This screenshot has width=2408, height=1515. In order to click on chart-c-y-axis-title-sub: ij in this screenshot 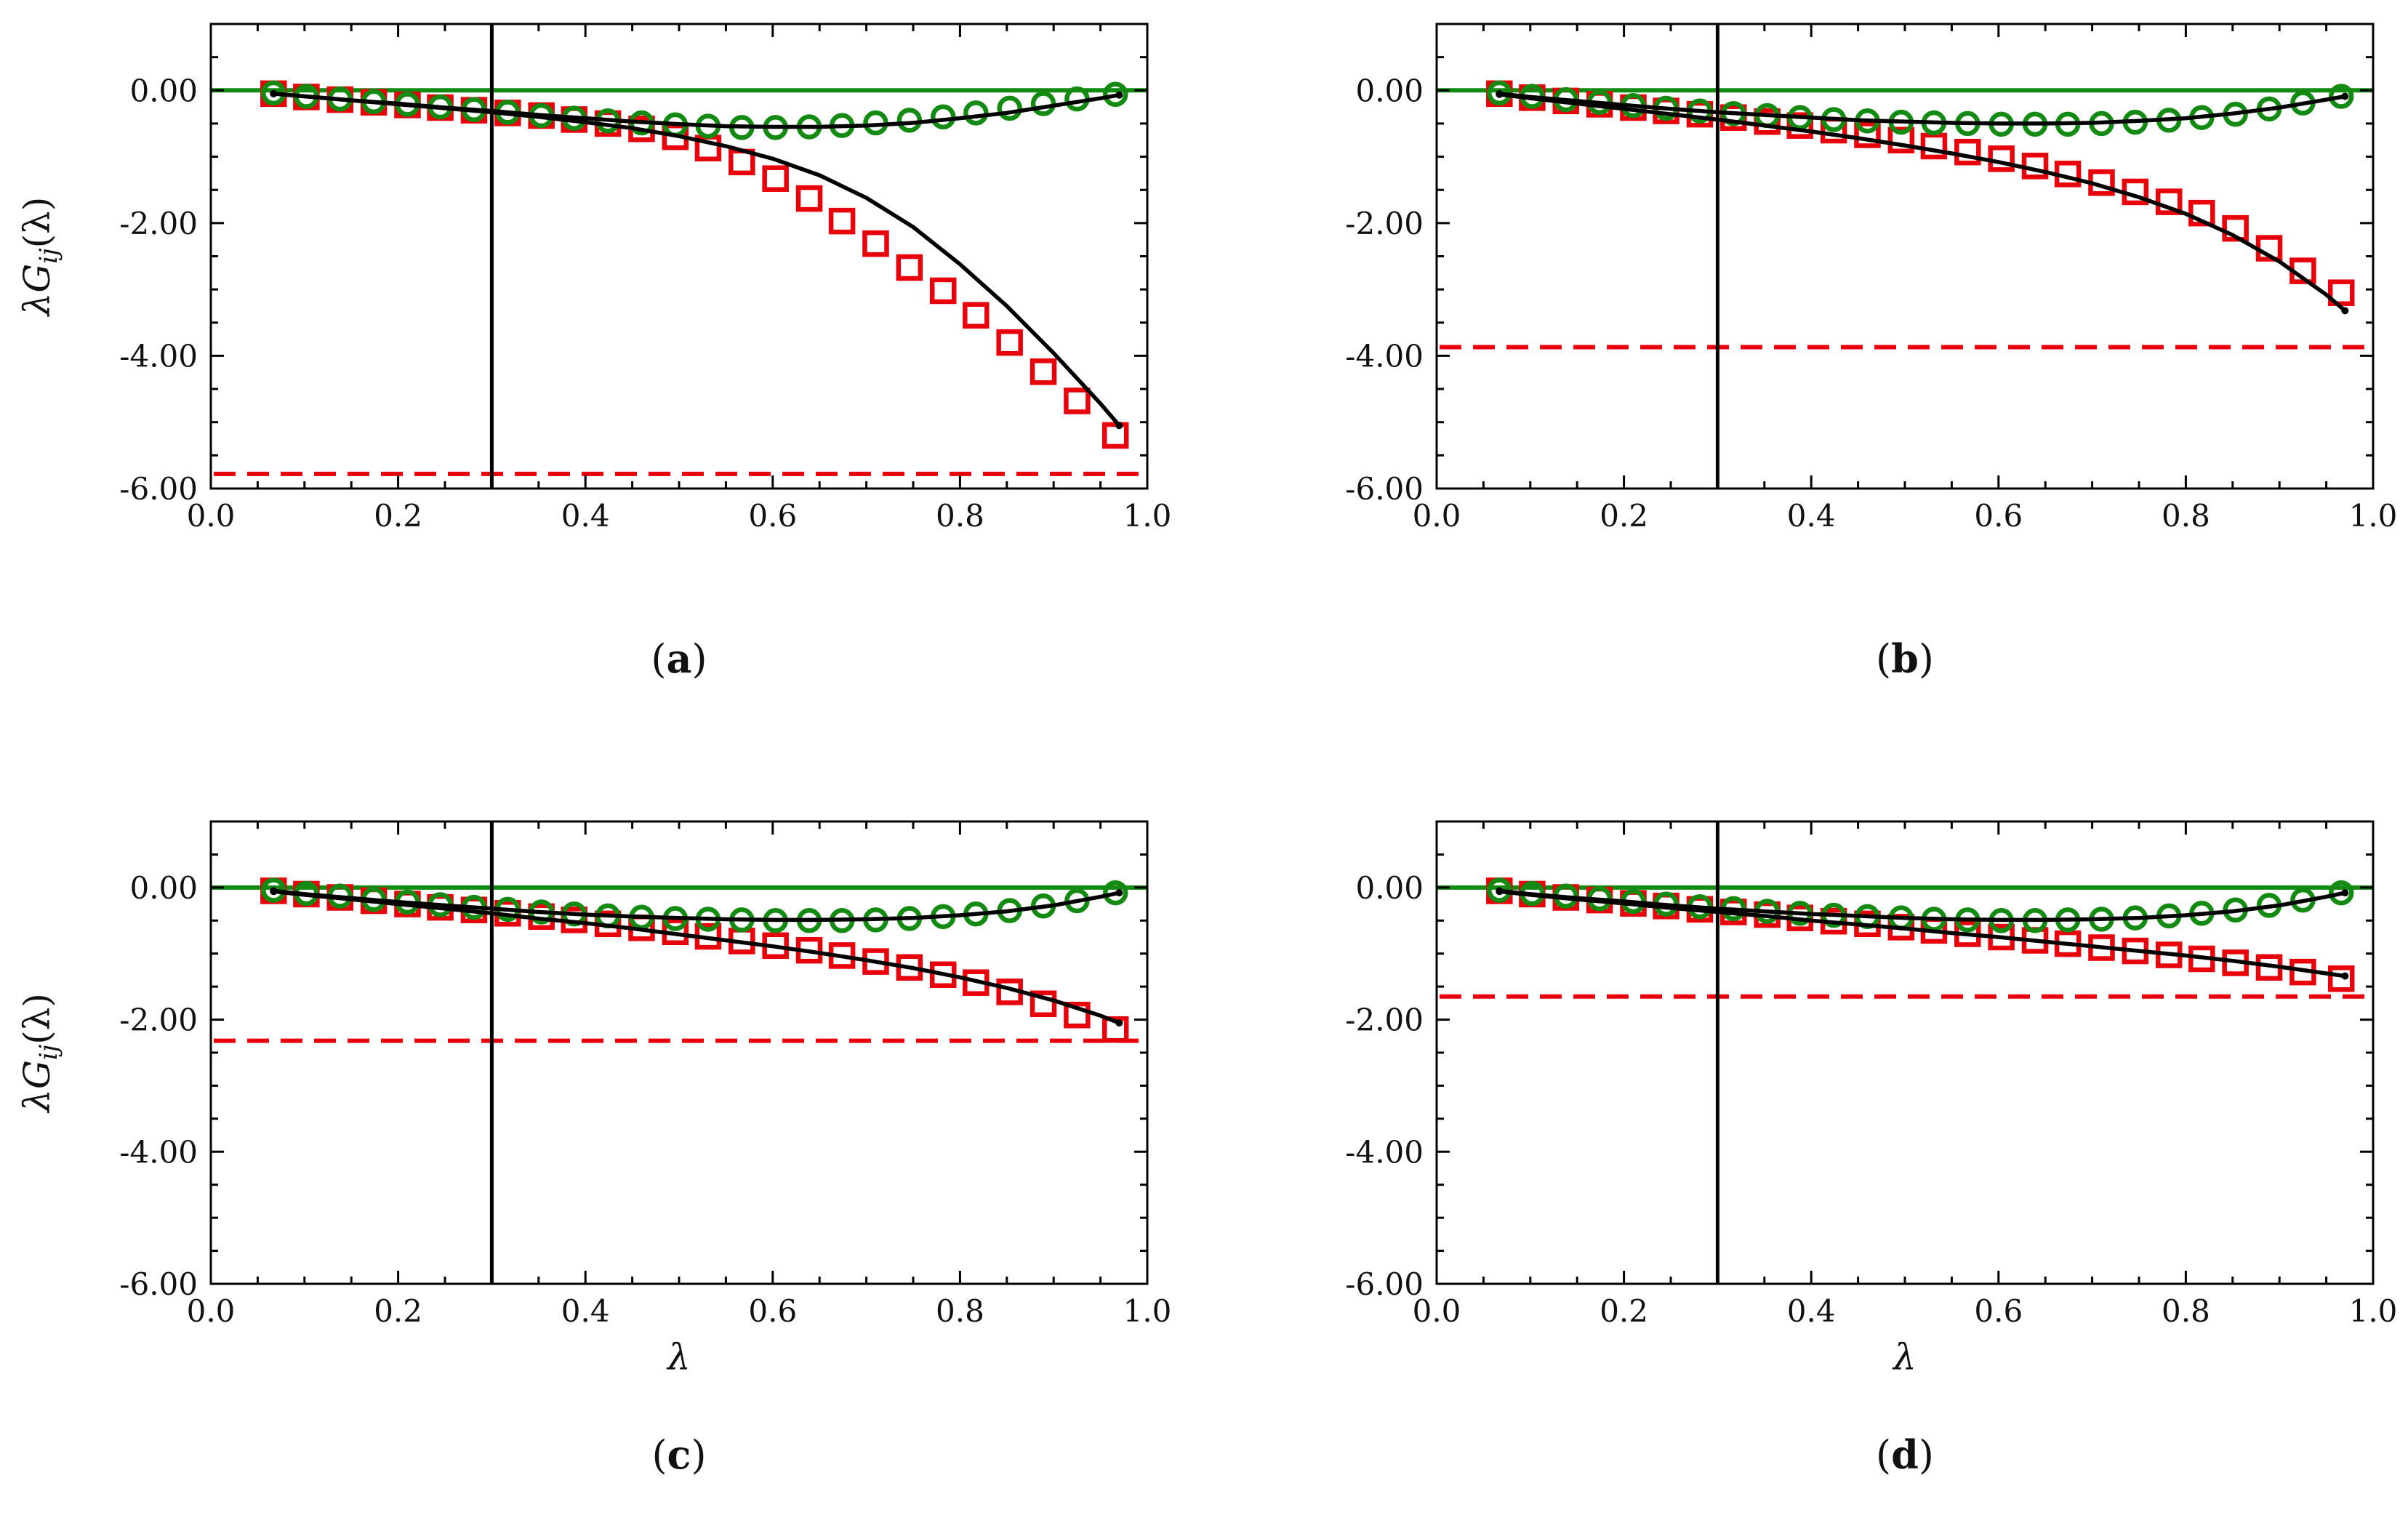, I will do `click(48, 1052)`.